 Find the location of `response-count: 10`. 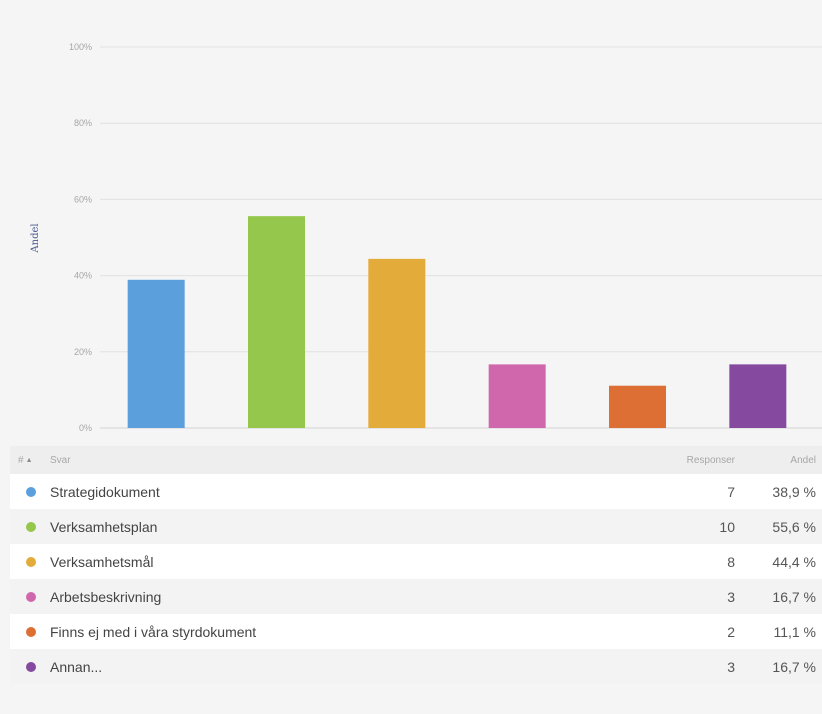

response-count: 10 is located at coordinates (727, 526).